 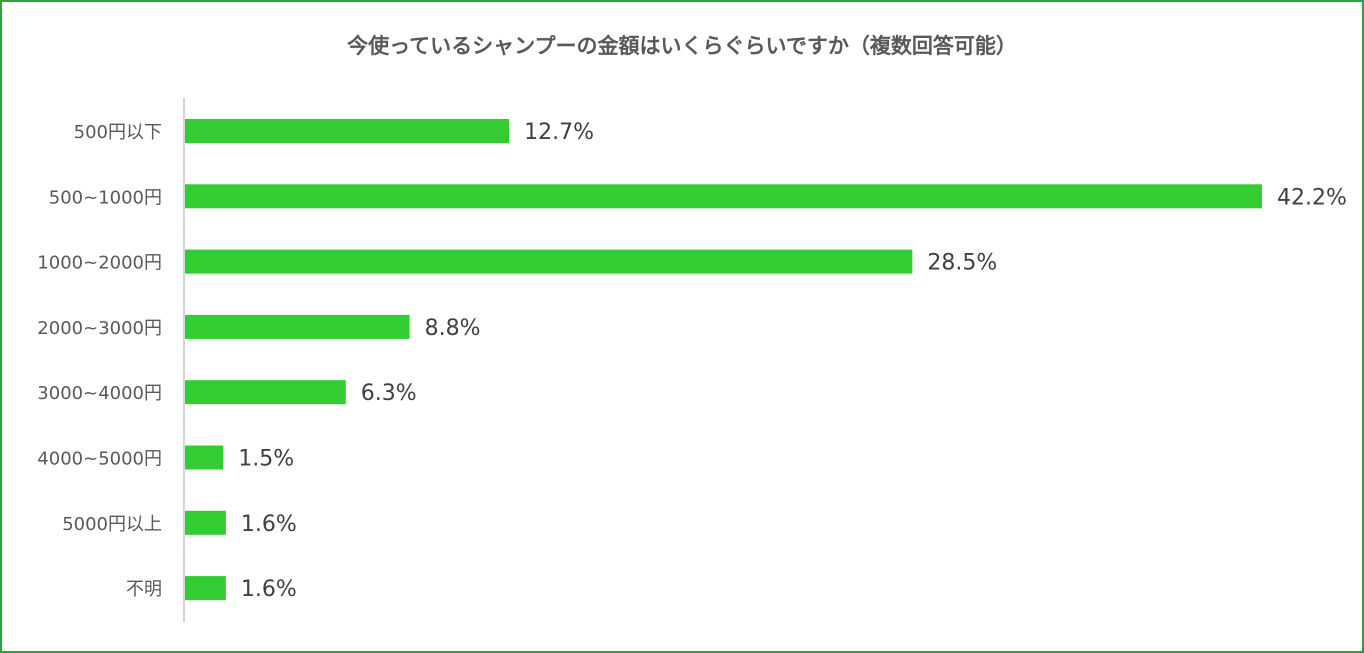 What do you see at coordinates (389, 393) in the screenshot?
I see `data-label: 6.3%` at bounding box center [389, 393].